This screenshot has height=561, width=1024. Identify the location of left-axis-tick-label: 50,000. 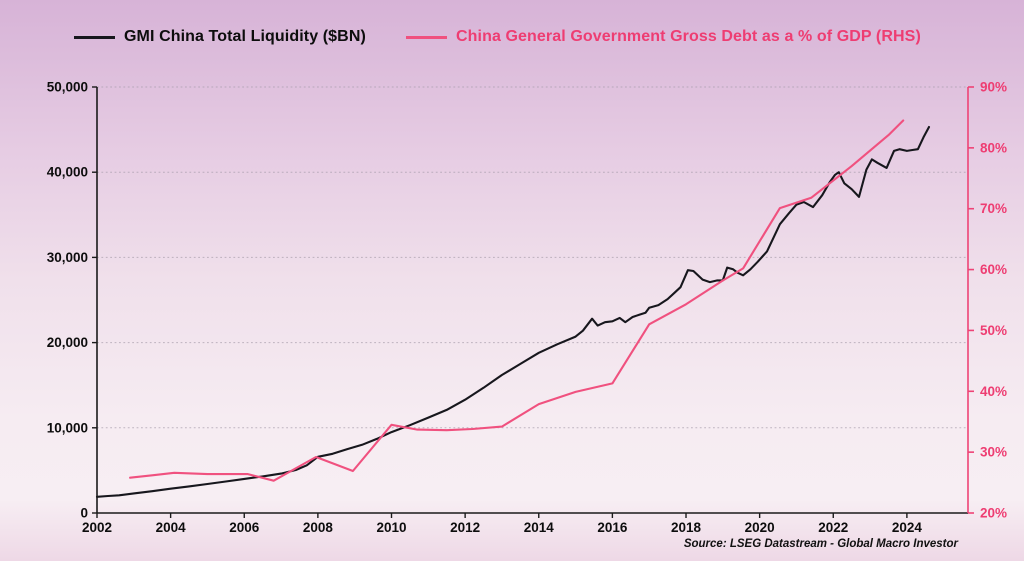
(67, 87).